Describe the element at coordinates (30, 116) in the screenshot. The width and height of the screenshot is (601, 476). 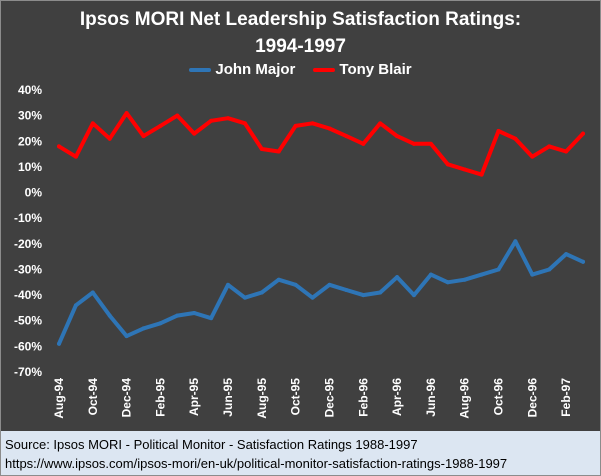
I see `y-tick-label: 30%` at that location.